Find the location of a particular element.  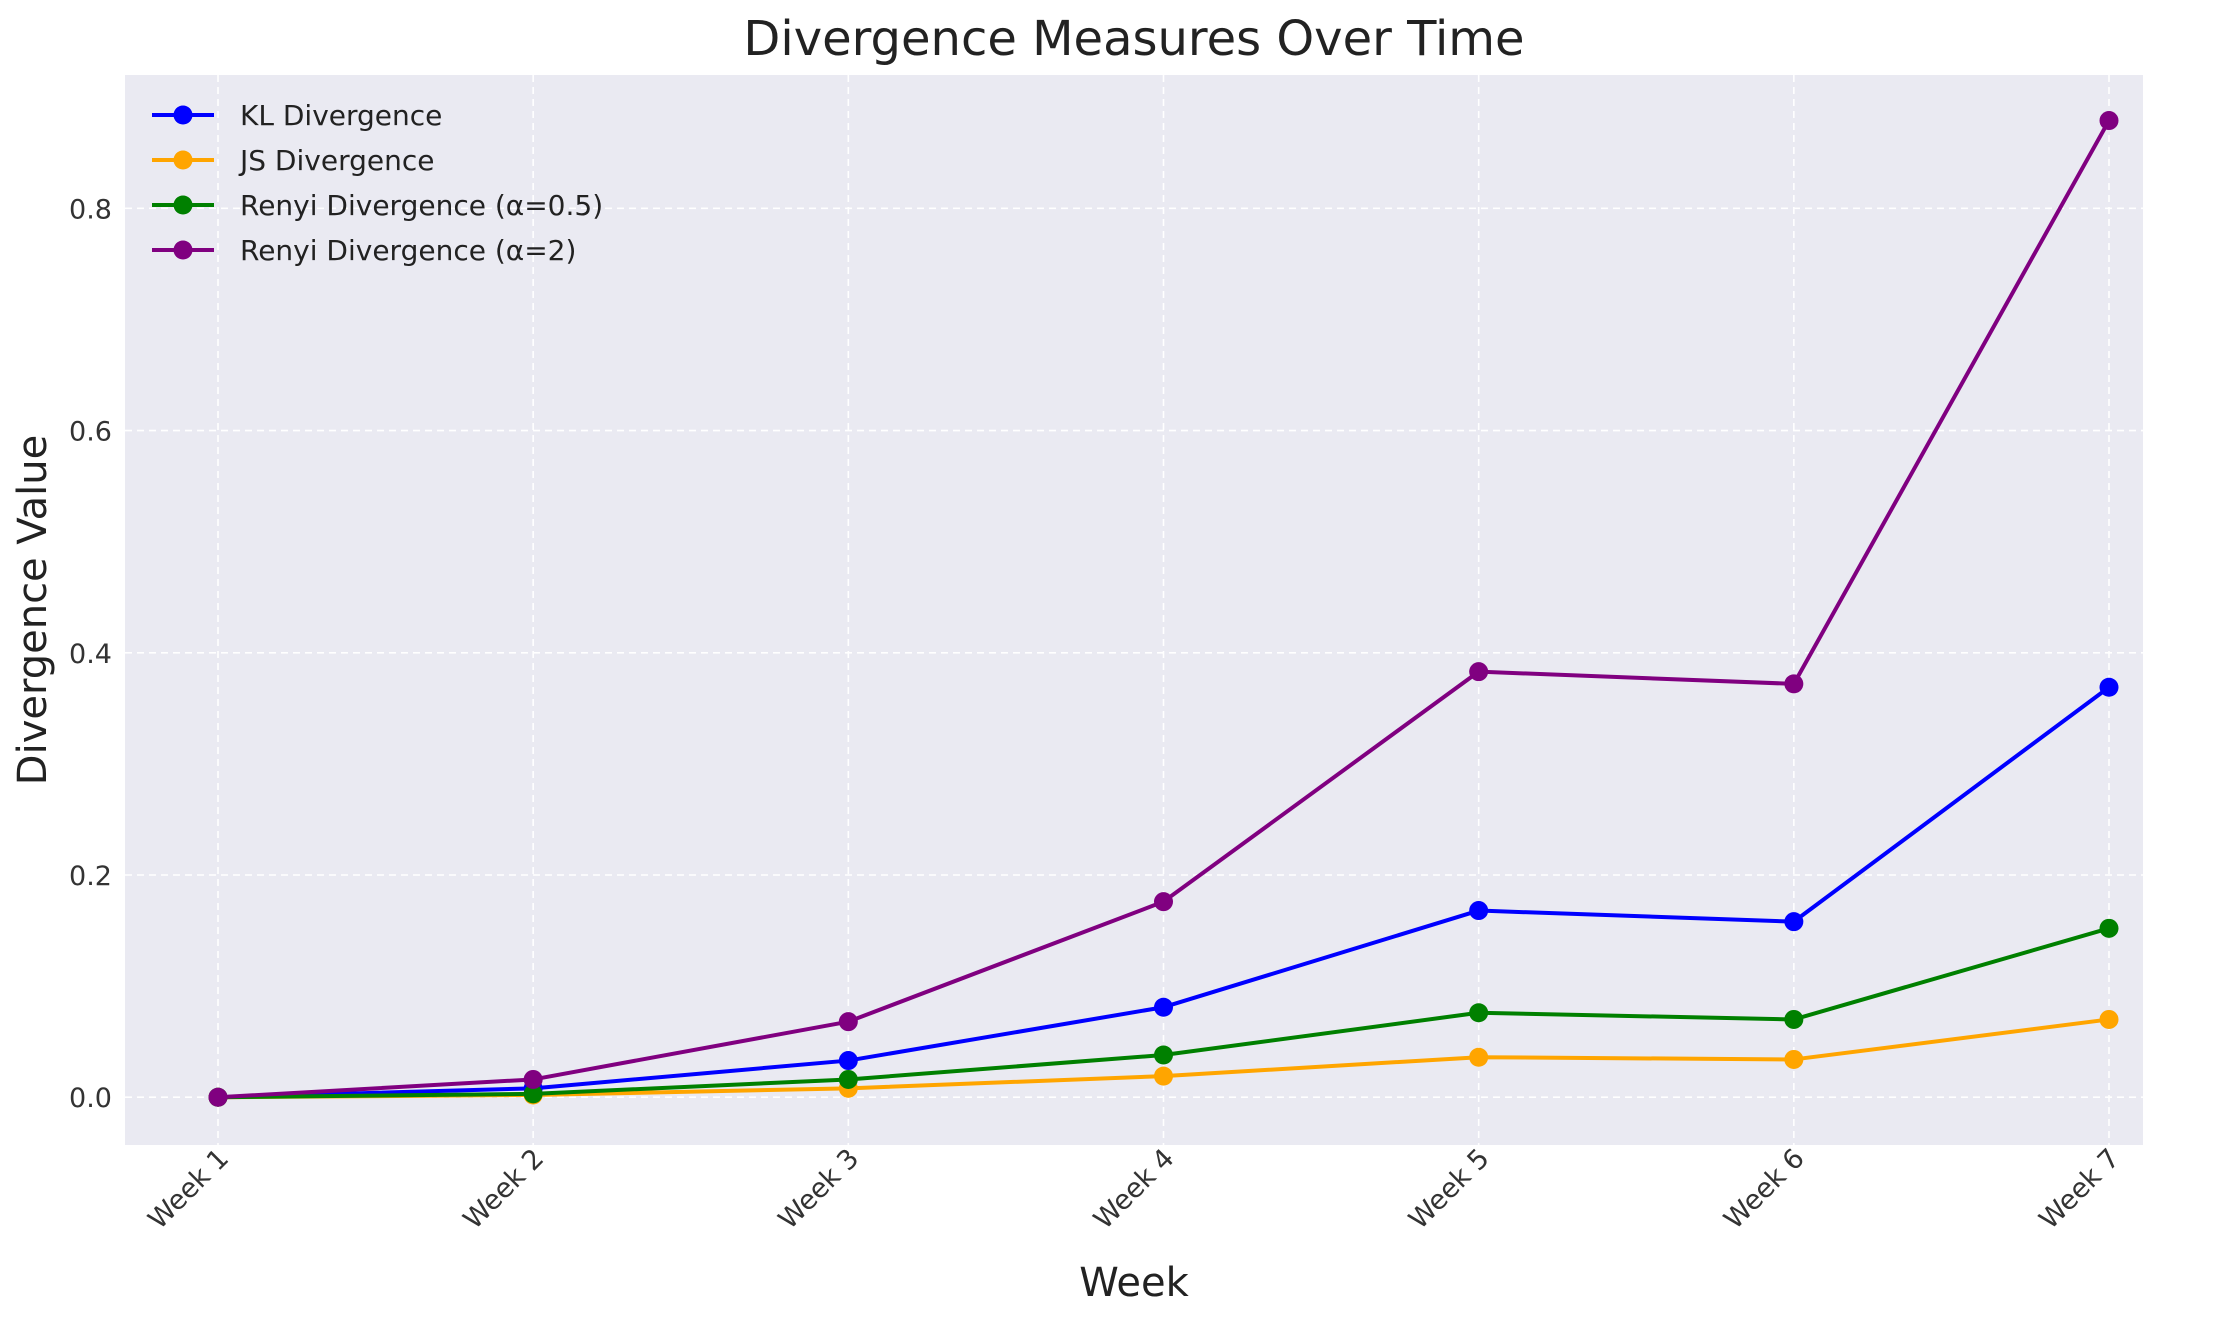

y-tick-label: 0.2 is located at coordinates (90, 876).